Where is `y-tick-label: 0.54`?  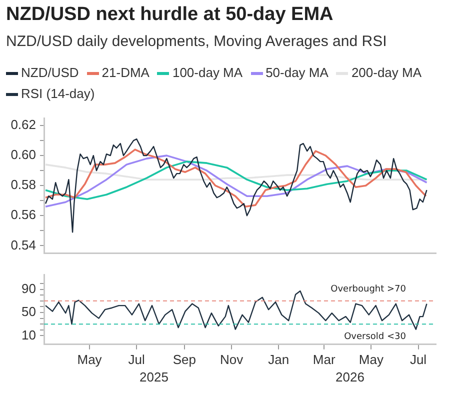 y-tick-label: 0.54 is located at coordinates (23, 244).